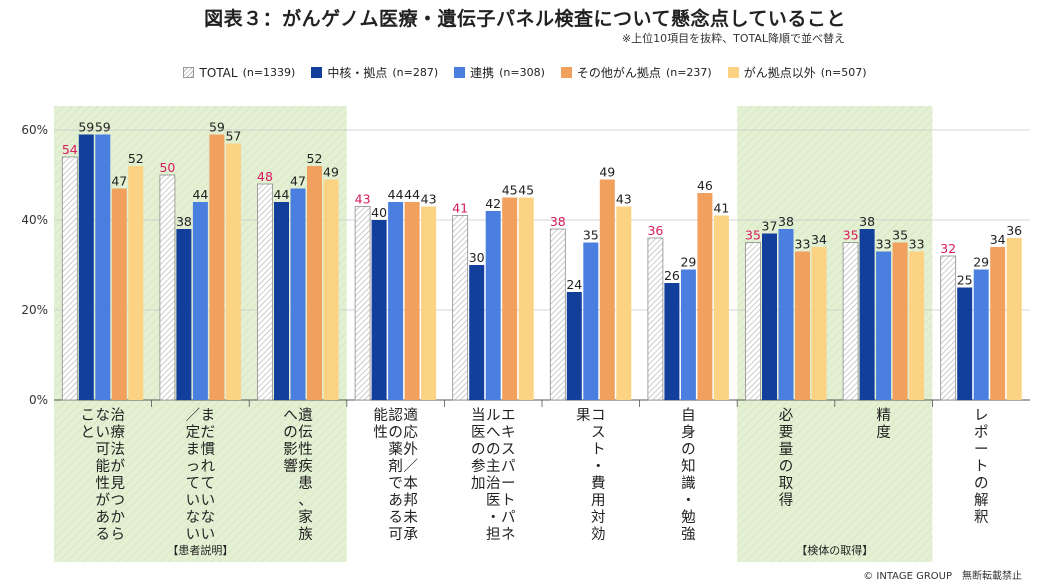 This screenshot has width=1050, height=586. I want to click on category-label-char: ス, so click(598, 433).